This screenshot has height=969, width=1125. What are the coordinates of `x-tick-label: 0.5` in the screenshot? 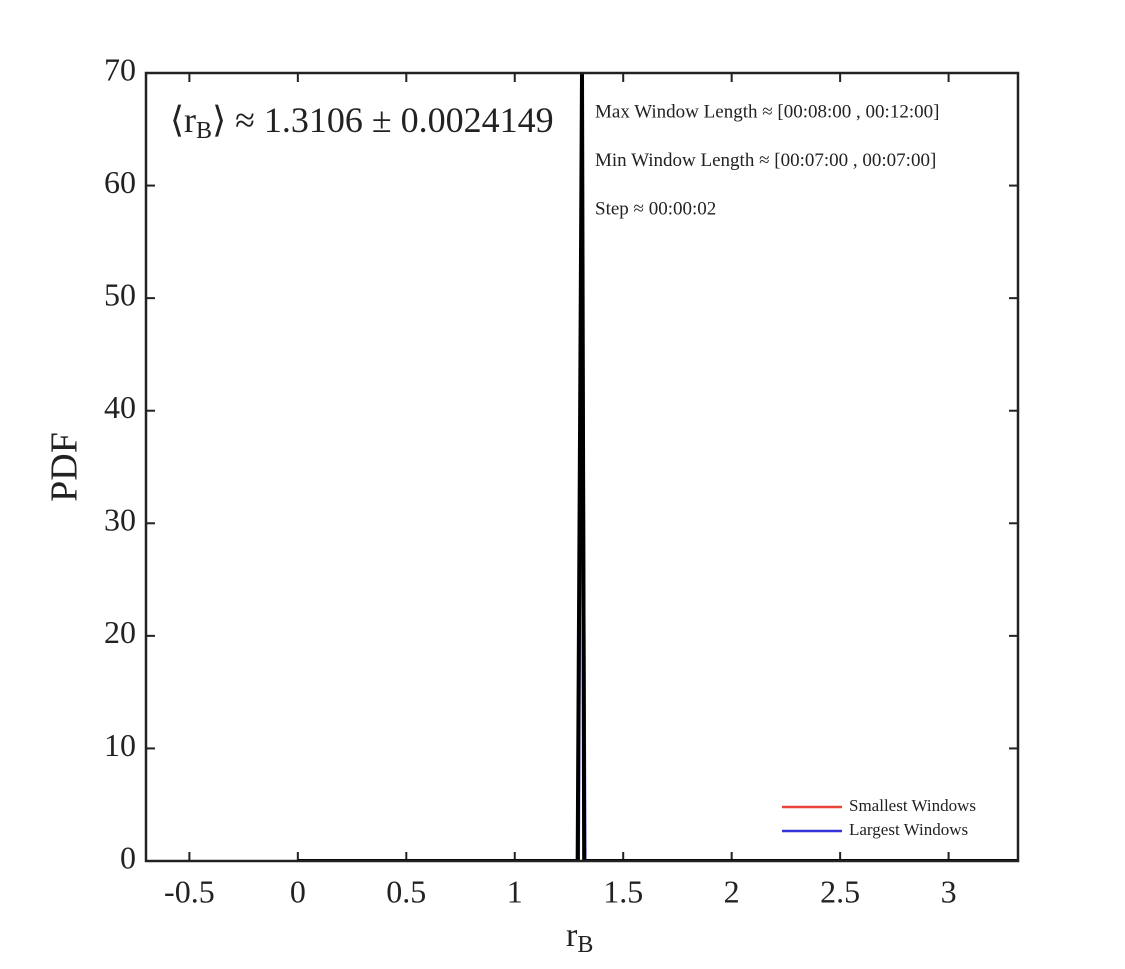 It's located at (406, 891).